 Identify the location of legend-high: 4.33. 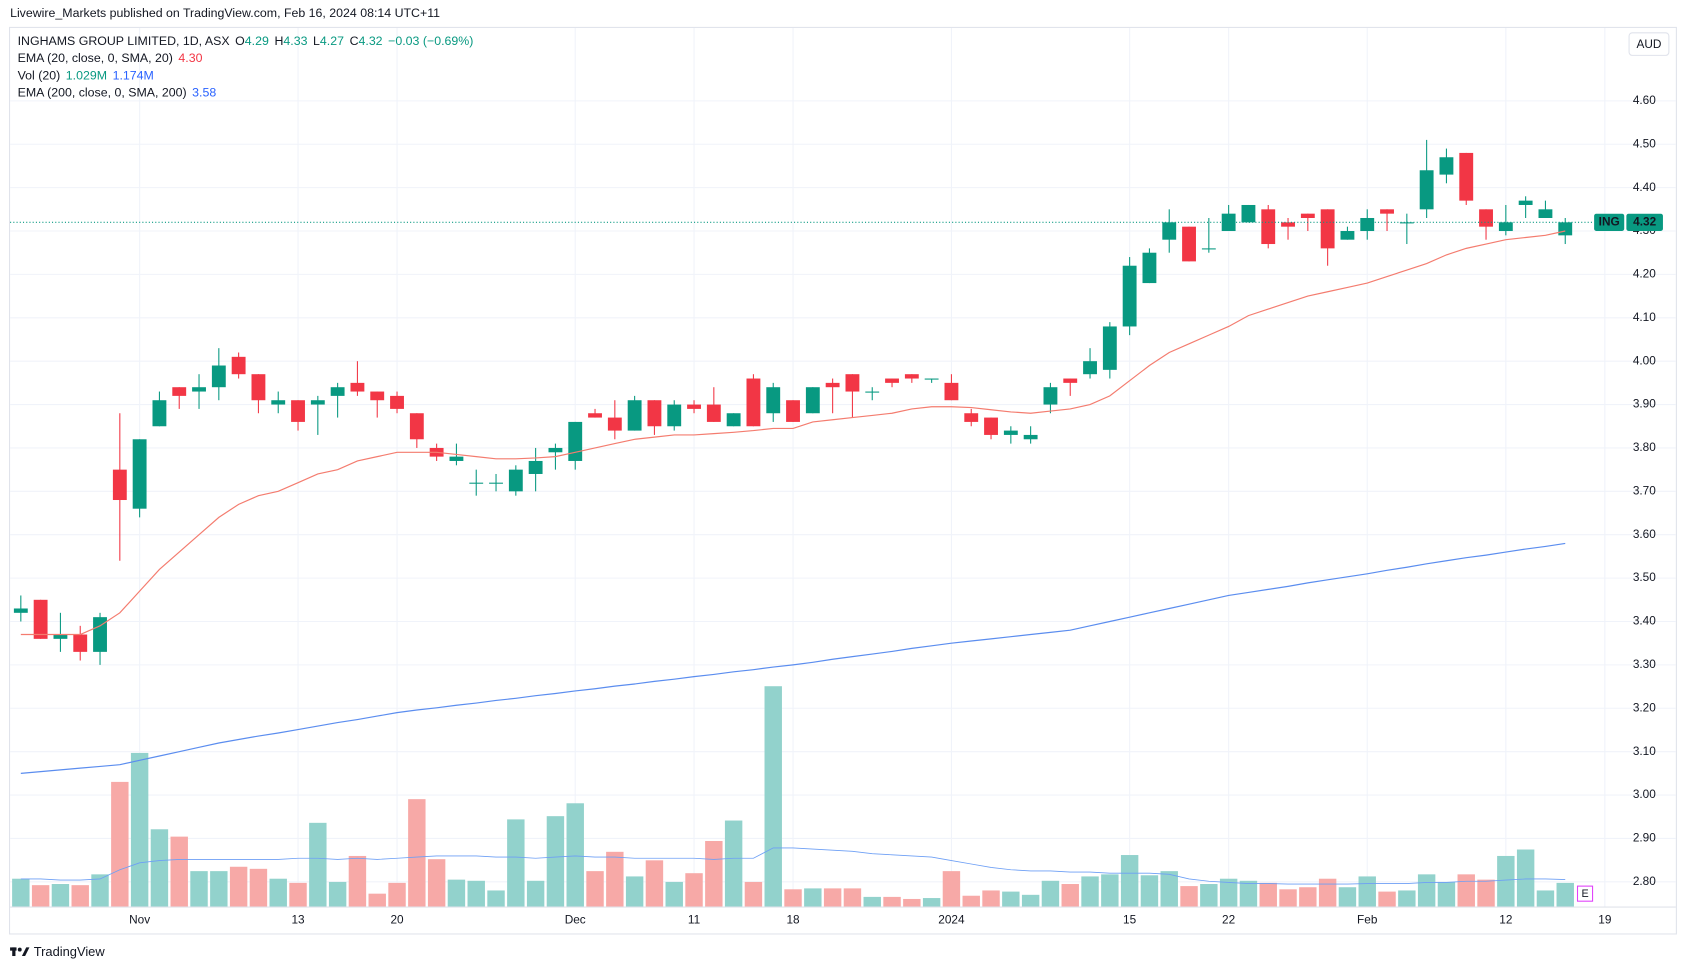
(295, 41).